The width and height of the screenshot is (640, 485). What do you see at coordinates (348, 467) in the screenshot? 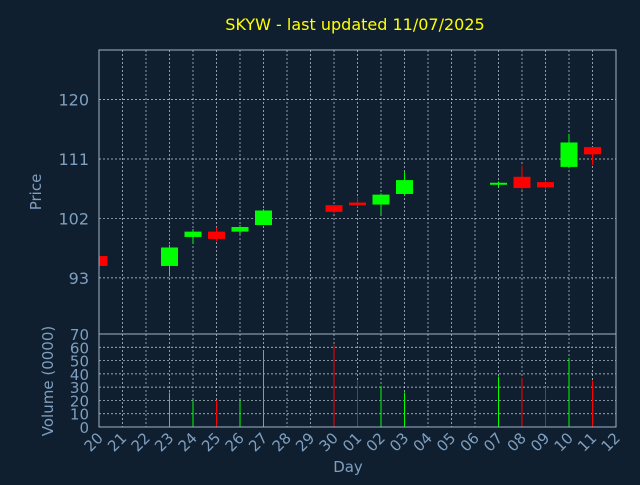
I see `x-axis-label: Day` at bounding box center [348, 467].